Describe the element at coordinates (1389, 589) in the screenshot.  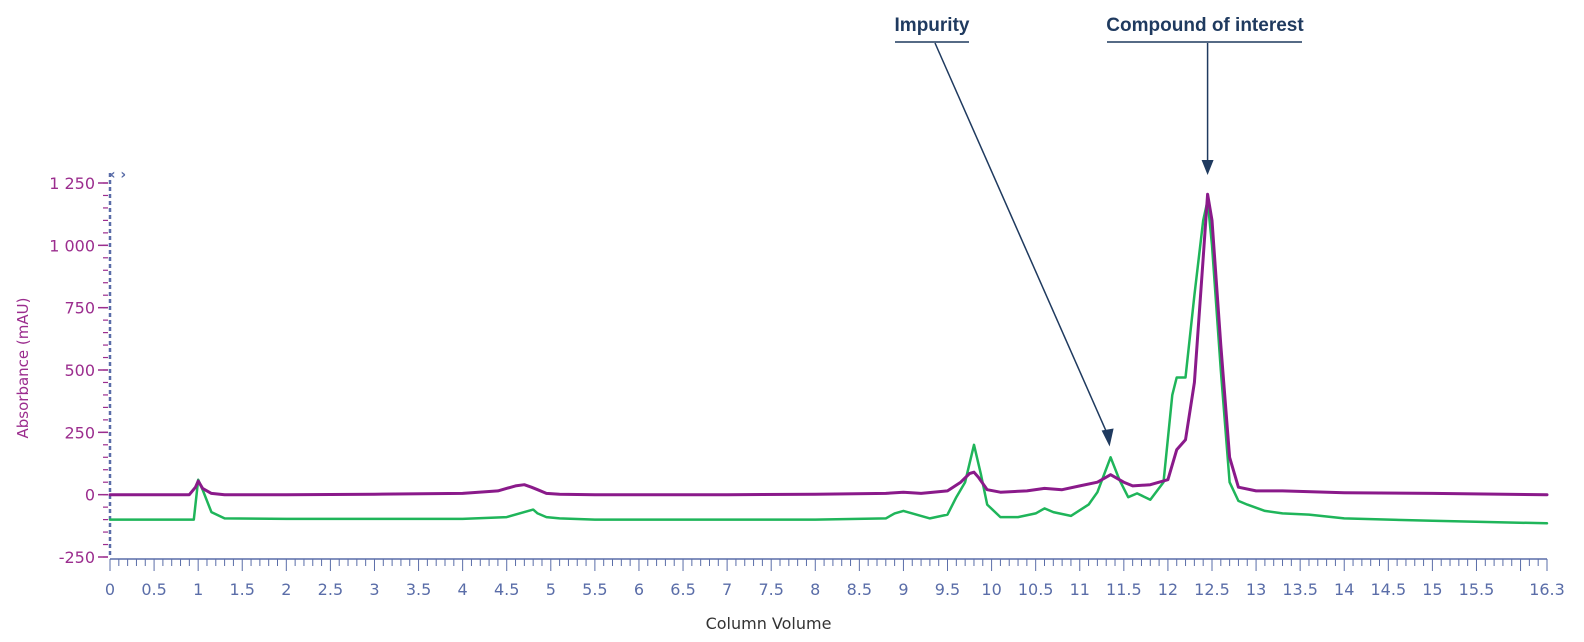
I see `x-tick-label: 14.5` at that location.